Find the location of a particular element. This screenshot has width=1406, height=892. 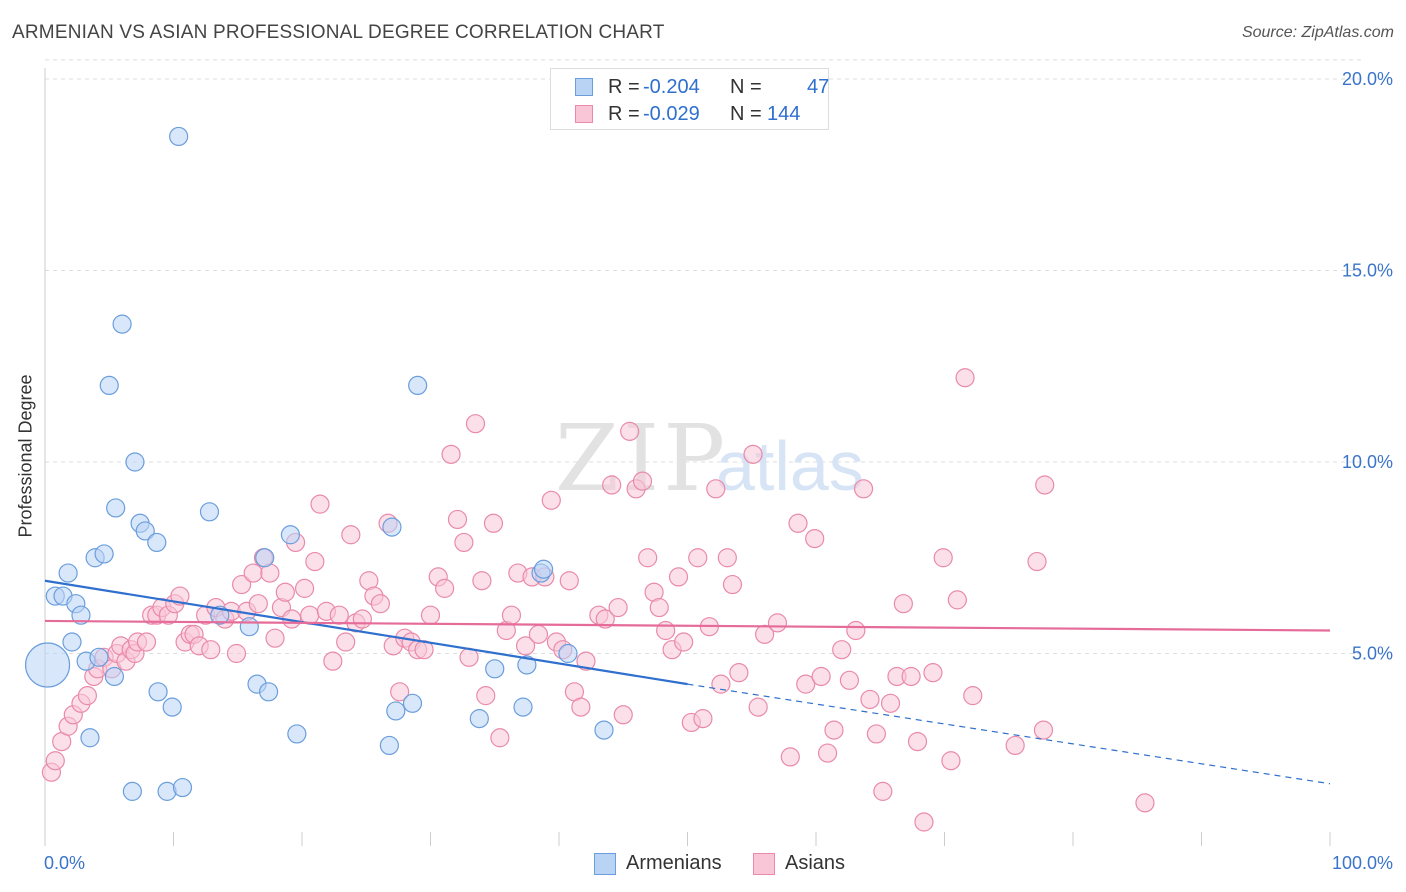

legend-label: Asians is located at coordinates (815, 863).